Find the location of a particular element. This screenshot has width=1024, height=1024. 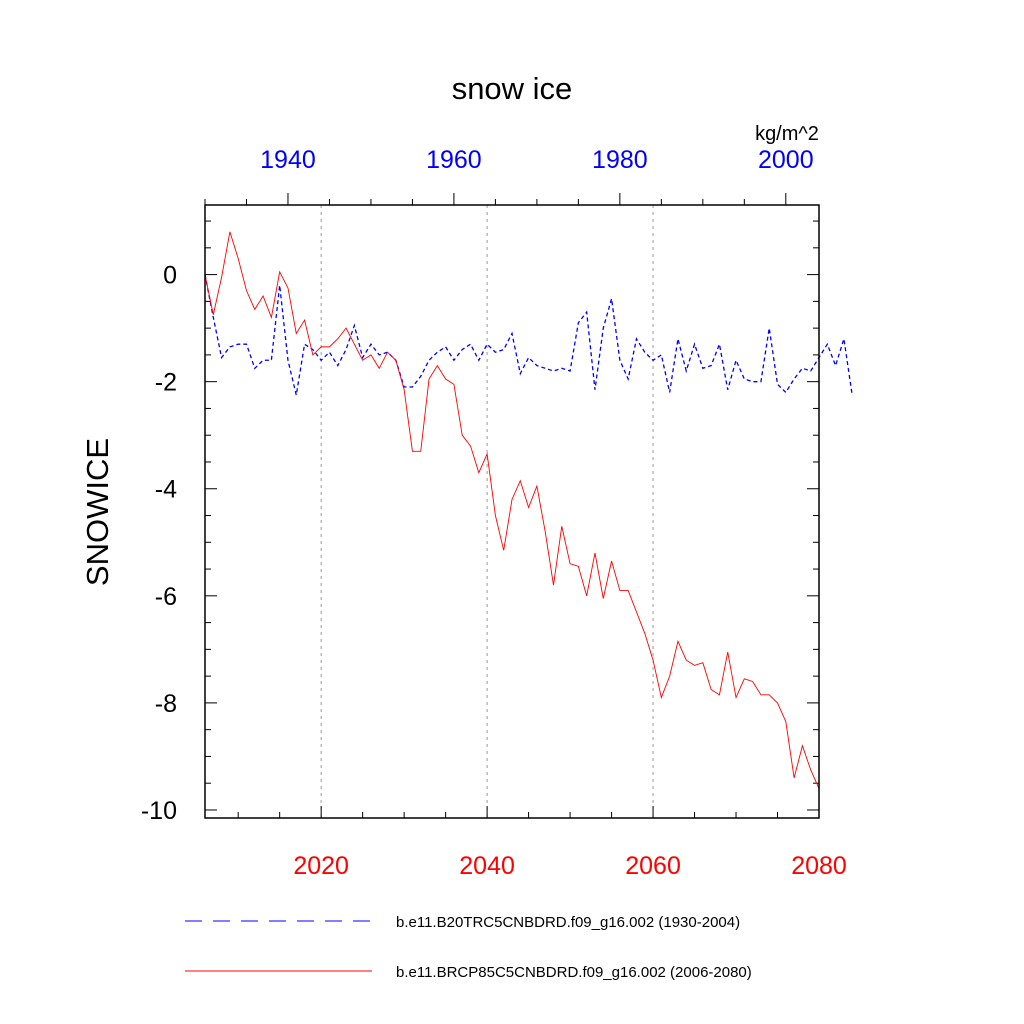

top-x-axis: 1940 1960 1980 2000 is located at coordinates (509, 175).